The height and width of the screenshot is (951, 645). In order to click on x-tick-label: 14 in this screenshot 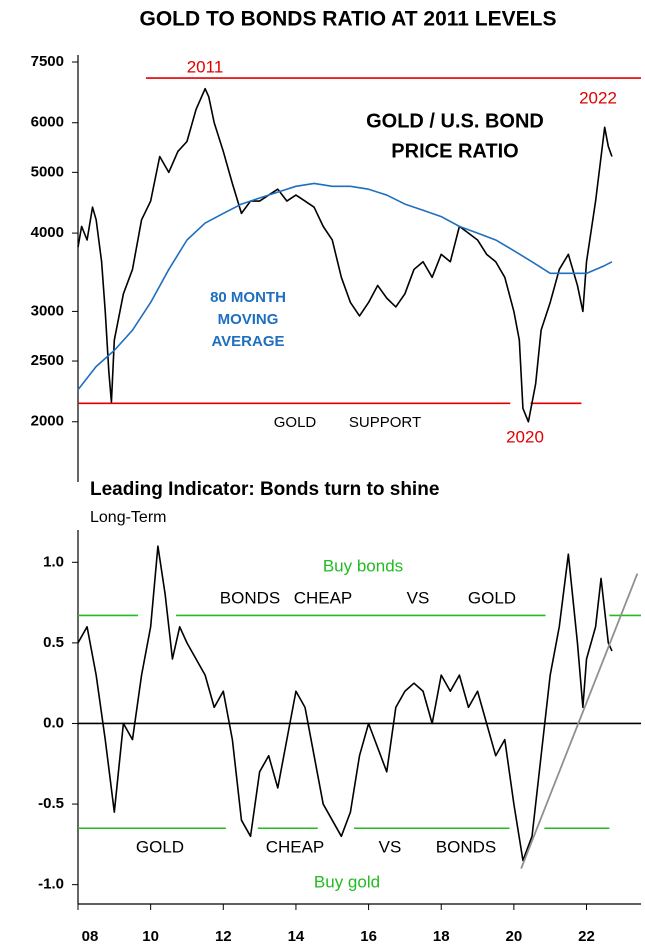, I will do `click(296, 936)`.